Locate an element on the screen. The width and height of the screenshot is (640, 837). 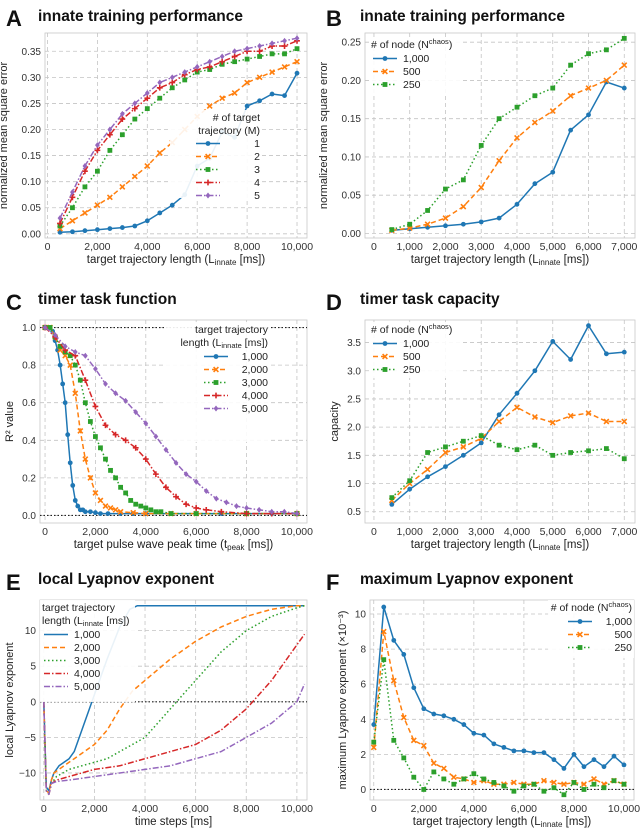
x-tick-label: 6,000 is located at coordinates (196, 809).